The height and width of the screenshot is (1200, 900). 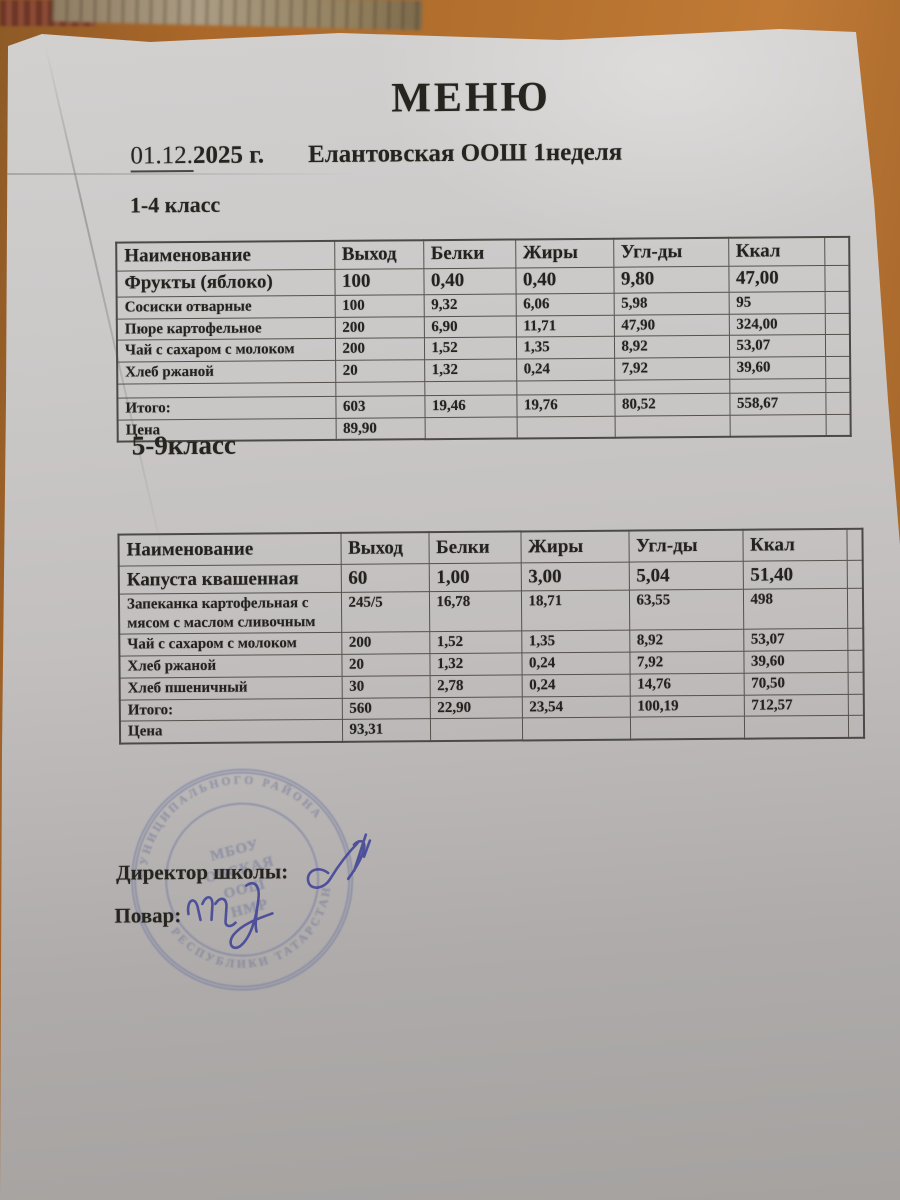 What do you see at coordinates (672, 368) in the screenshot?
I see `value-cell: 7,92` at bounding box center [672, 368].